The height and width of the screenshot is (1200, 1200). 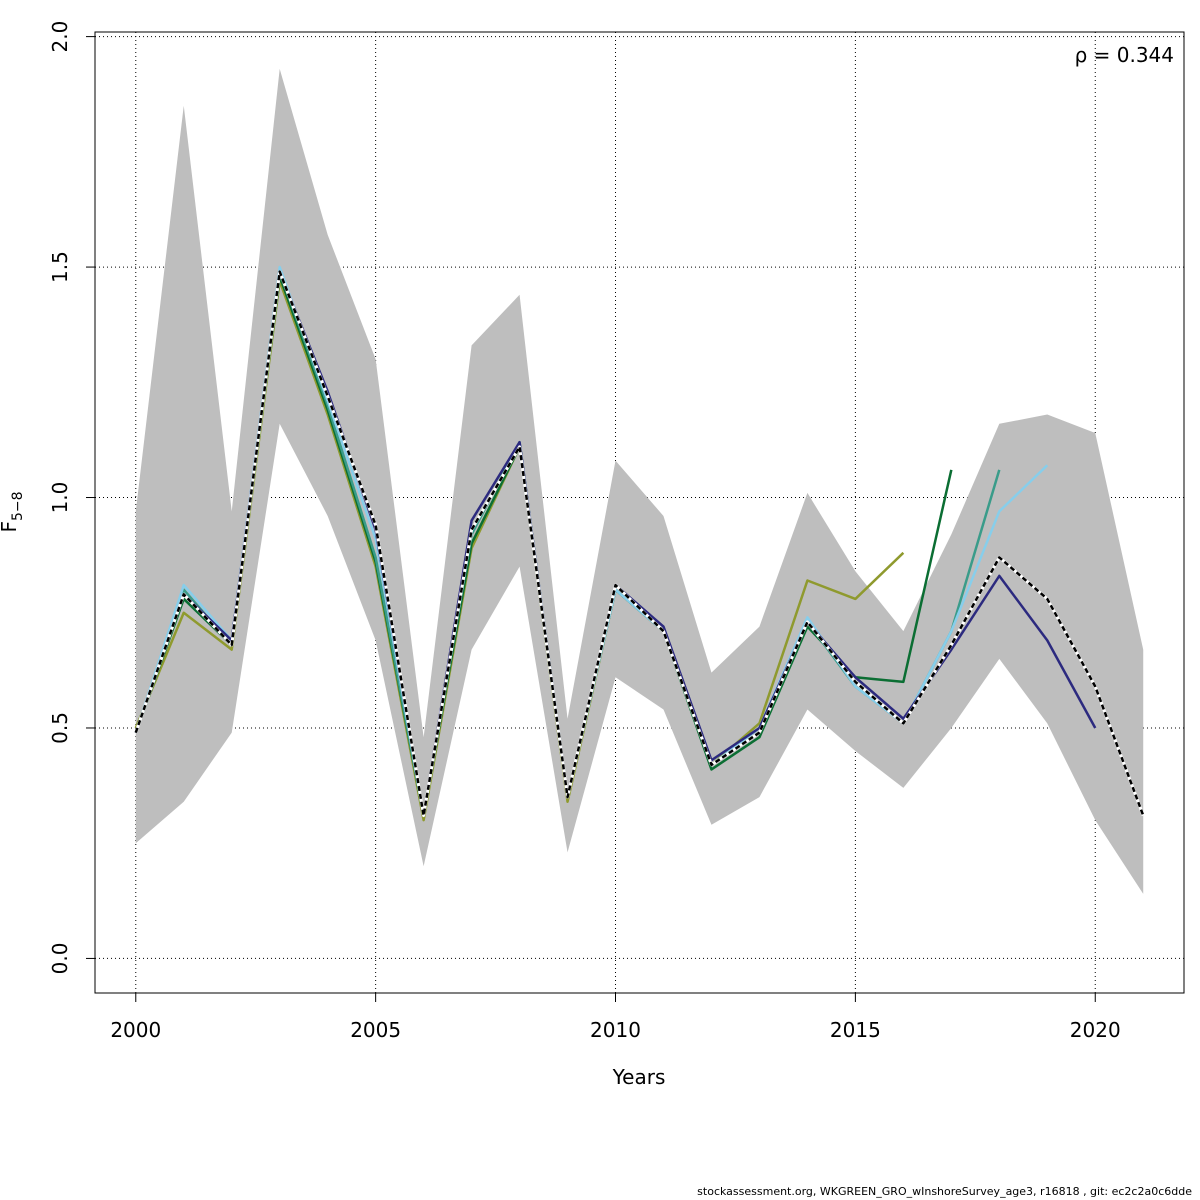 What do you see at coordinates (60, 498) in the screenshot?
I see `y-tick-label: 1.0` at bounding box center [60, 498].